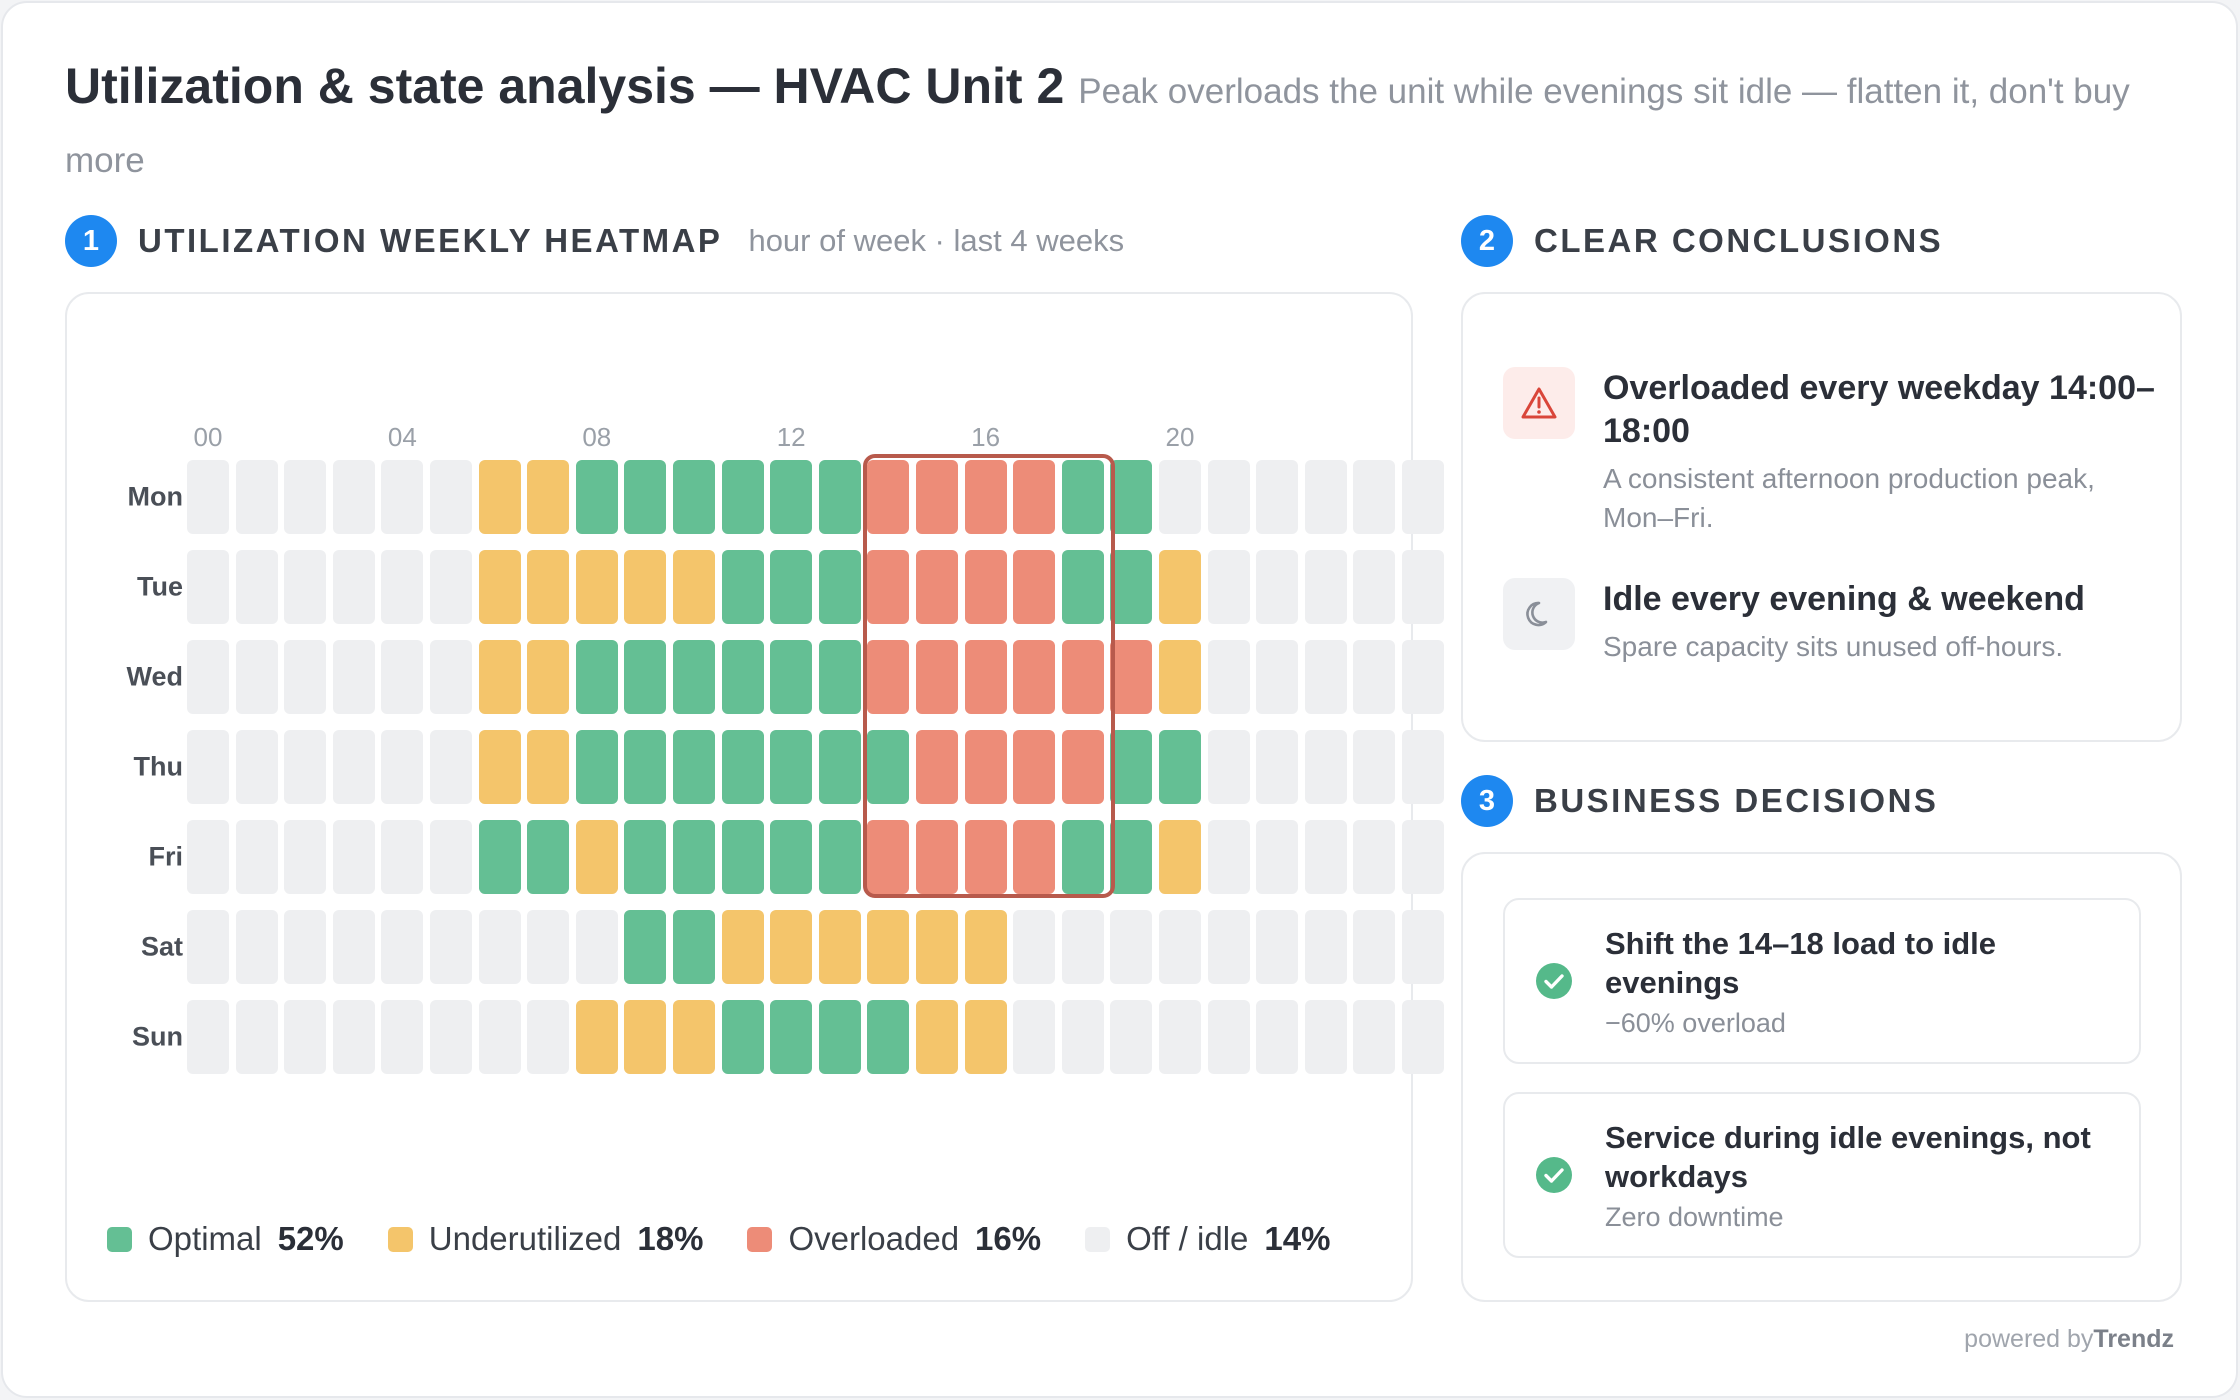  I want to click on conclusion-description: Spare capacity sits unused off-hours., so click(1833, 646).